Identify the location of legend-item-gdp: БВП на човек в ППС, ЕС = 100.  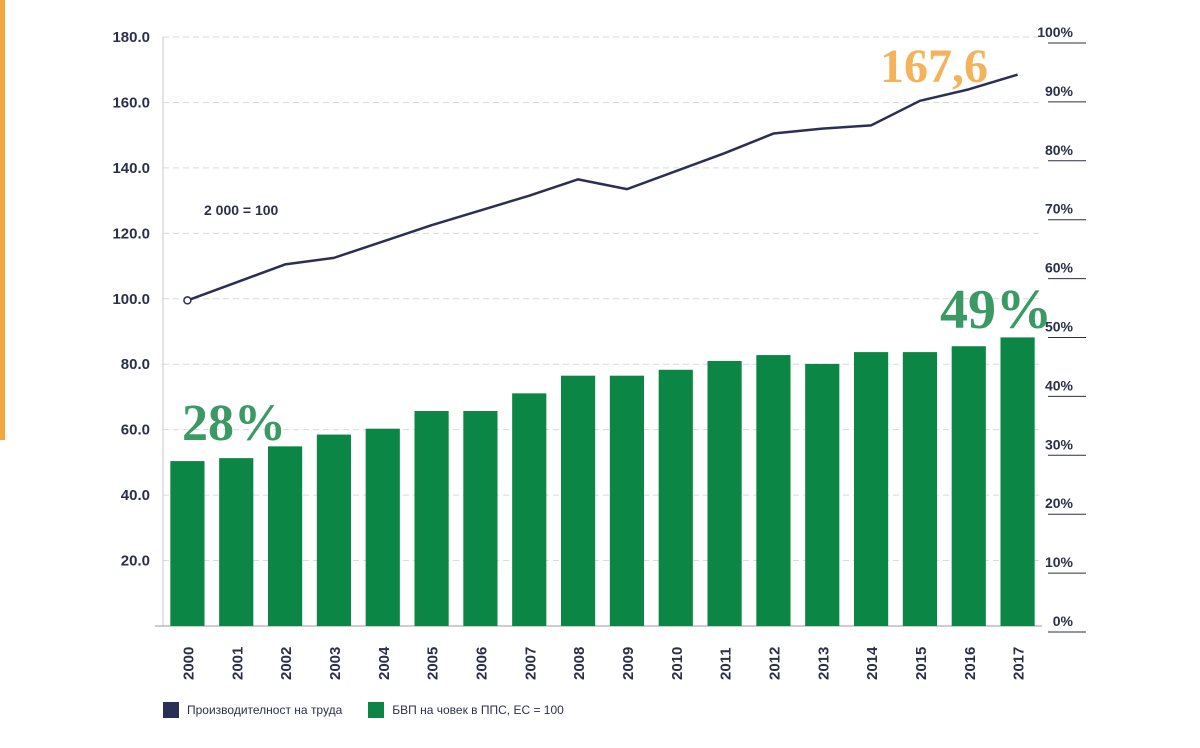
(466, 710).